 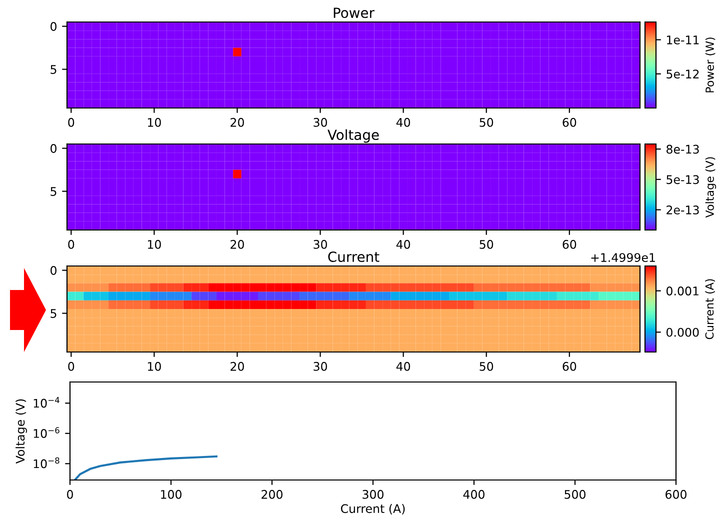 I want to click on x-tick-label: 200, so click(x=272, y=494).